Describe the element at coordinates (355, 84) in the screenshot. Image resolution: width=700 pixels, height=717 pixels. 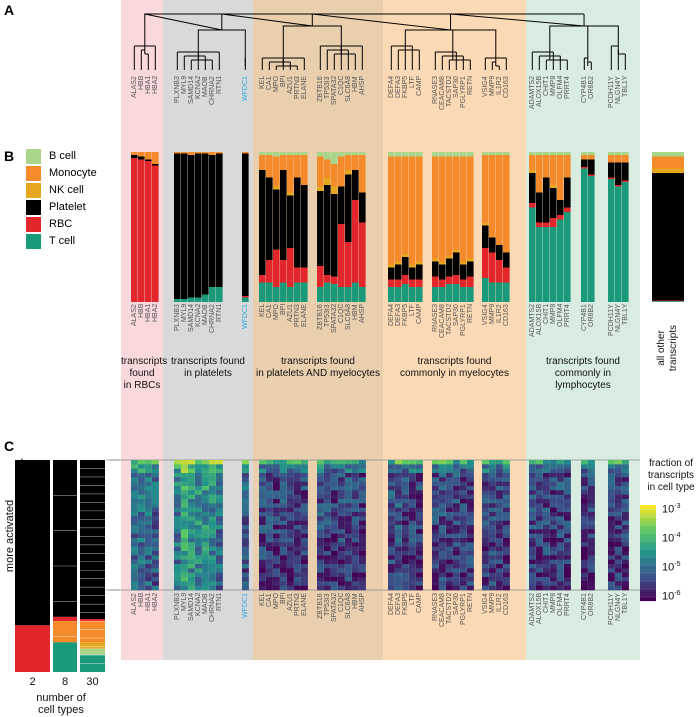
I see `gene-label-top: HBM` at that location.